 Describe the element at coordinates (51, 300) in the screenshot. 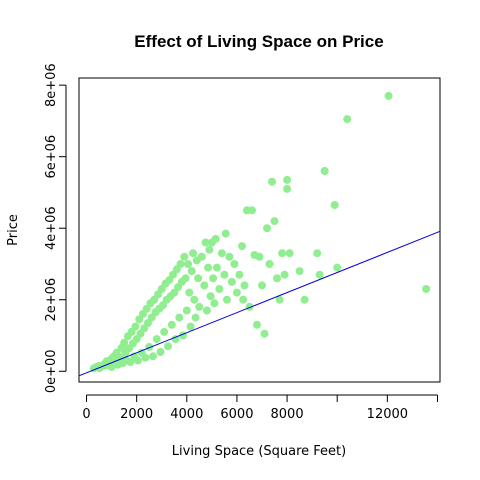

I see `y-tick-label: 2e+06` at that location.